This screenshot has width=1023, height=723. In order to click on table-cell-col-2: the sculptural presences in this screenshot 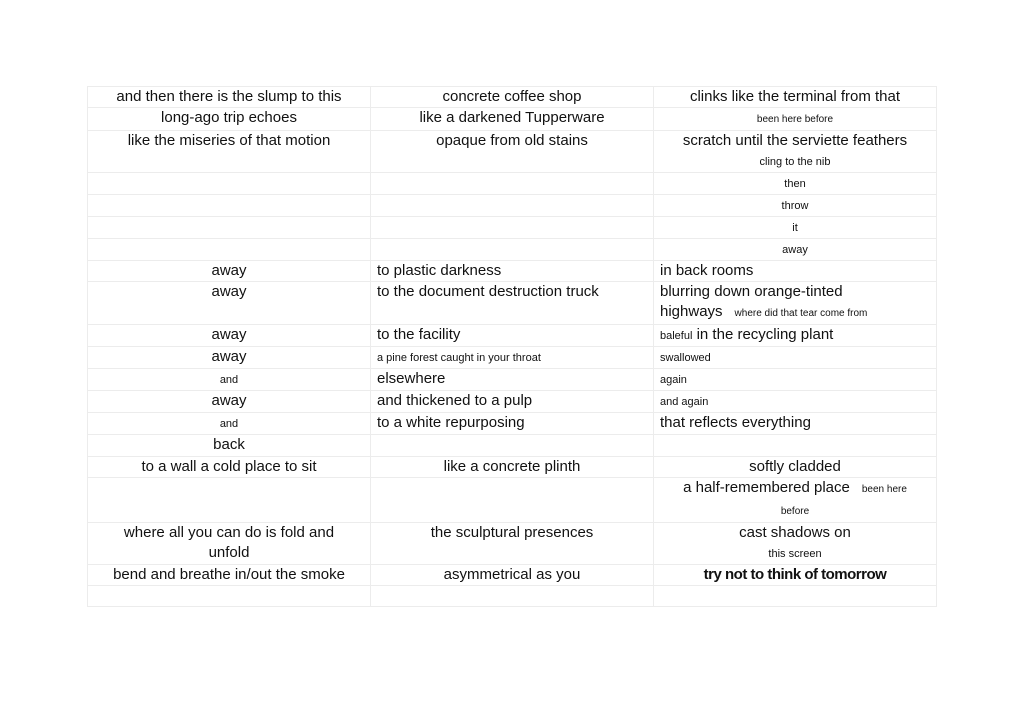, I will do `click(512, 543)`.